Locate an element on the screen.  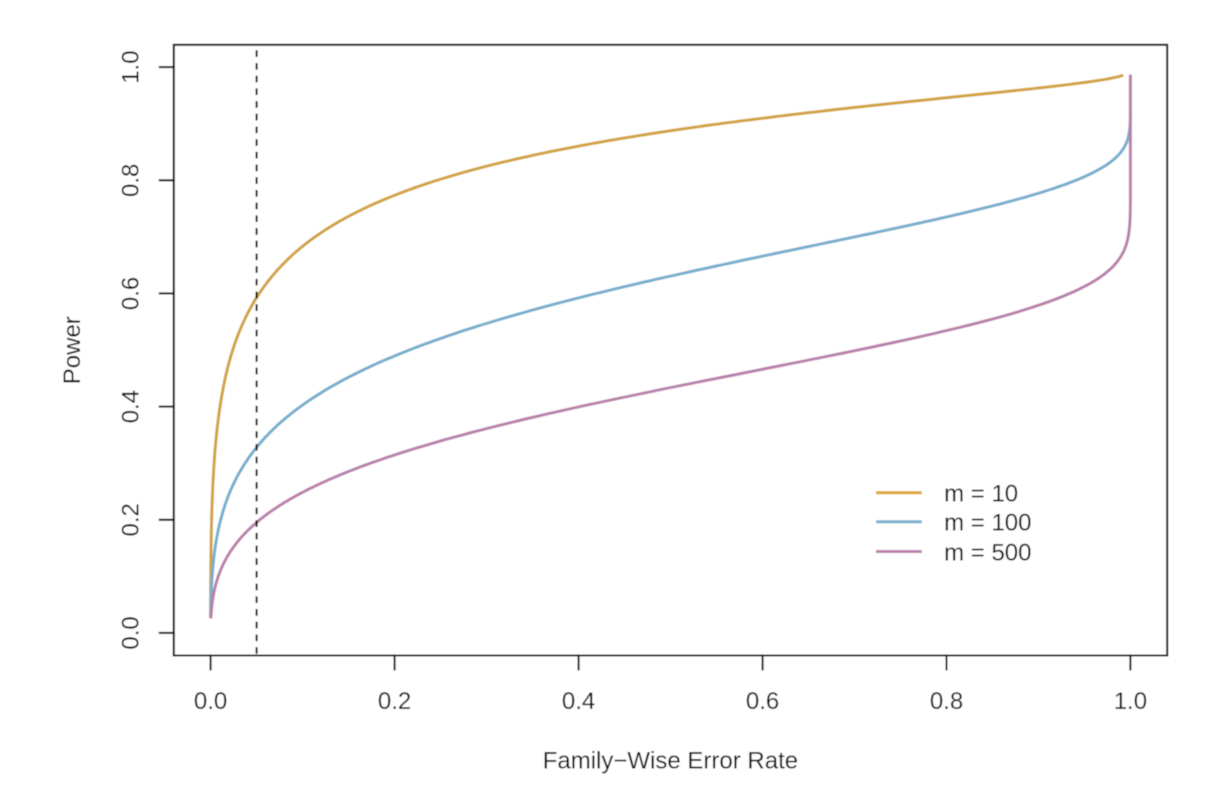
svg-text: m = 500 is located at coordinates (987, 552).